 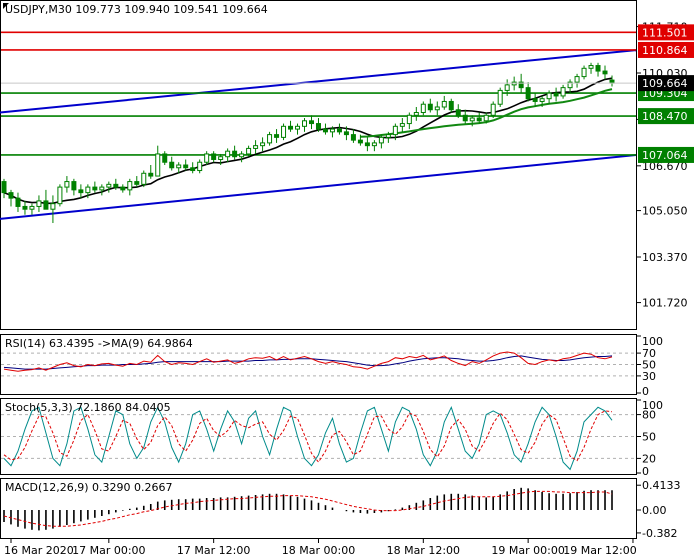 I want to click on stoch-tick-label: 20, so click(x=649, y=458).